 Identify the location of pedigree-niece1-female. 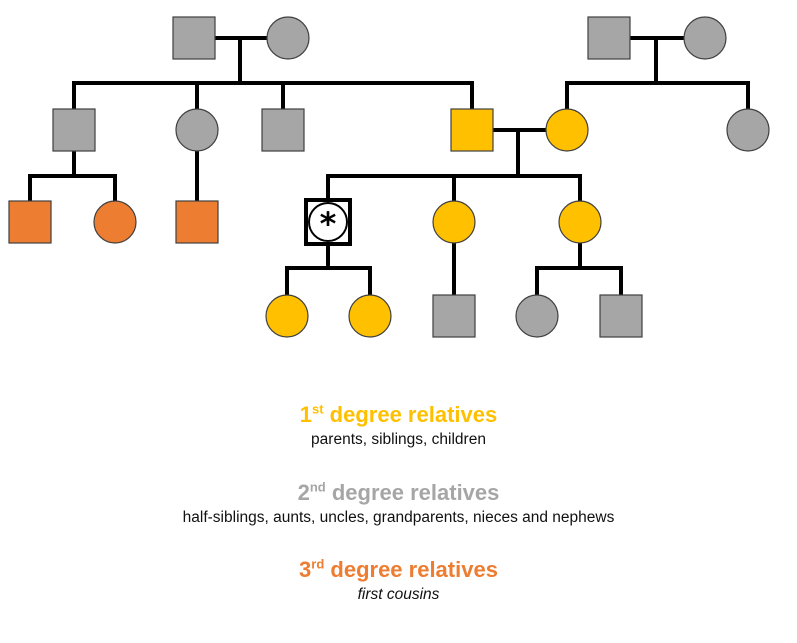
(537, 316).